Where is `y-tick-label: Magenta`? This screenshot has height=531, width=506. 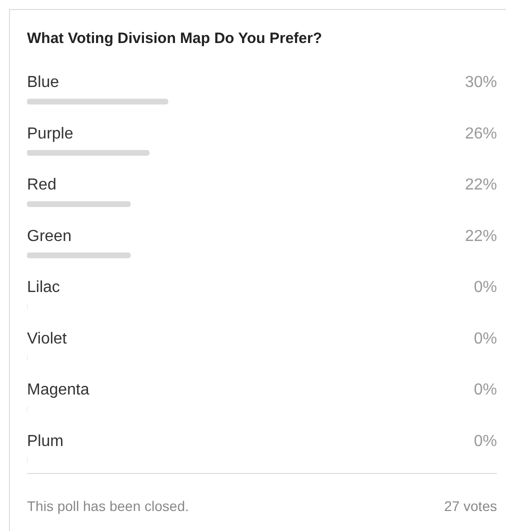
y-tick-label: Magenta is located at coordinates (58, 390).